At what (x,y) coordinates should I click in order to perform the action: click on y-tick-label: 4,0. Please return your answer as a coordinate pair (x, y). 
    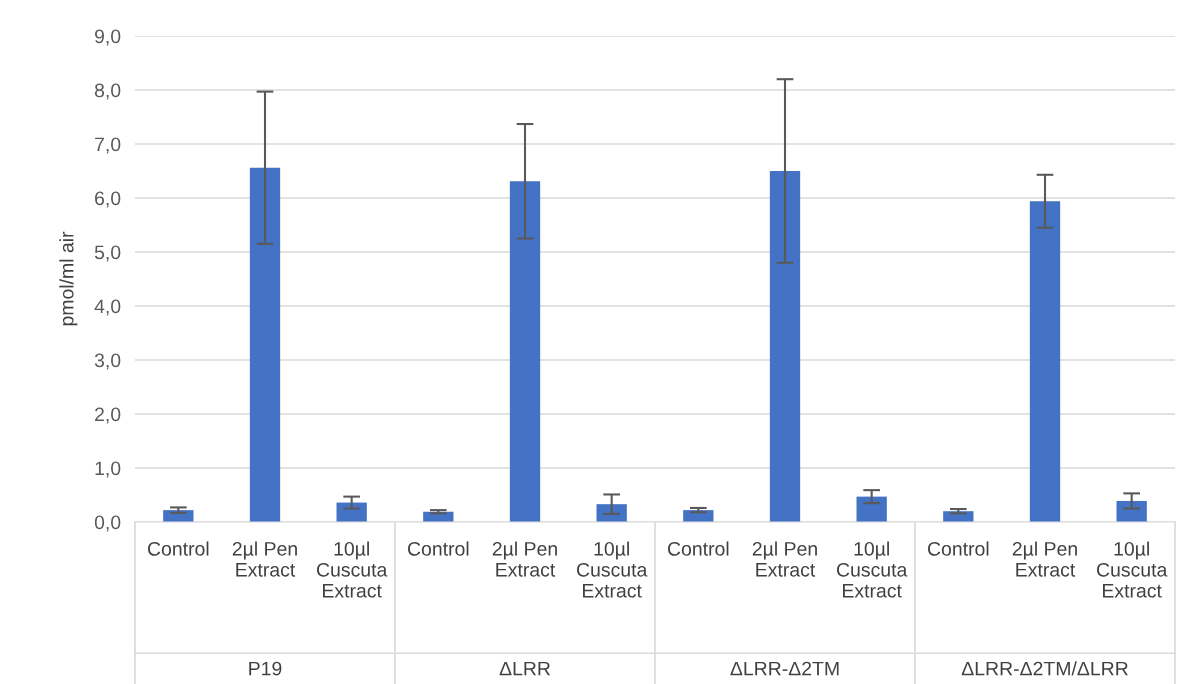
    Looking at the image, I should click on (107, 307).